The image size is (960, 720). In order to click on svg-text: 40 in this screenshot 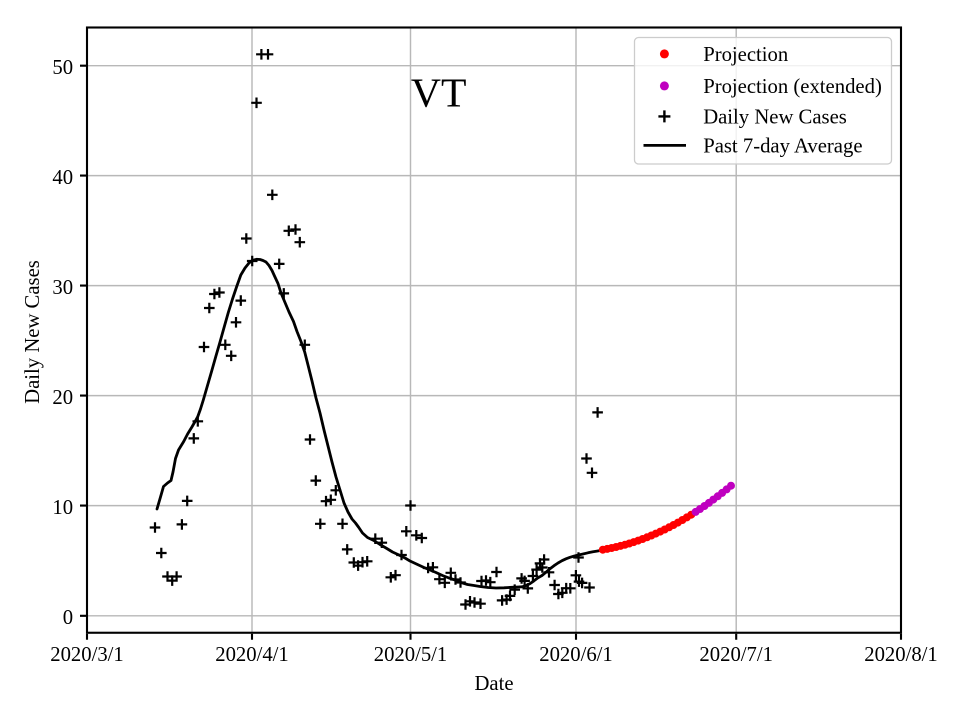, I will do `click(62, 178)`.